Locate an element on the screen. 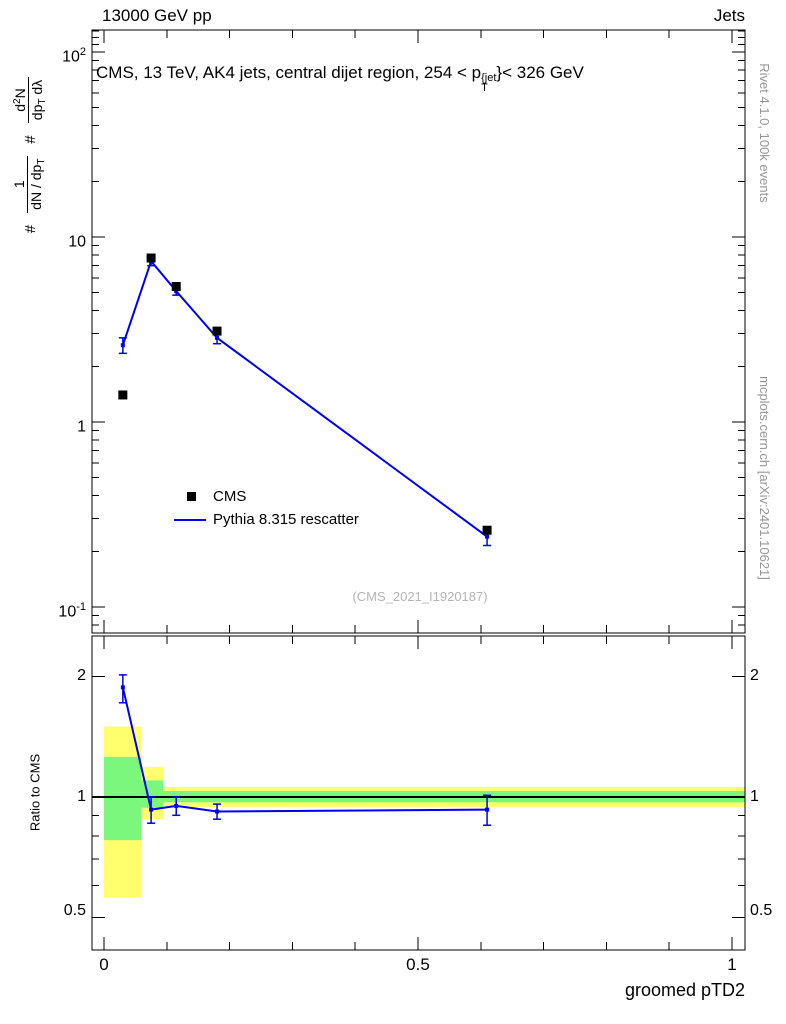 The image size is (786, 1024). pythia-line is located at coordinates (304, 398).